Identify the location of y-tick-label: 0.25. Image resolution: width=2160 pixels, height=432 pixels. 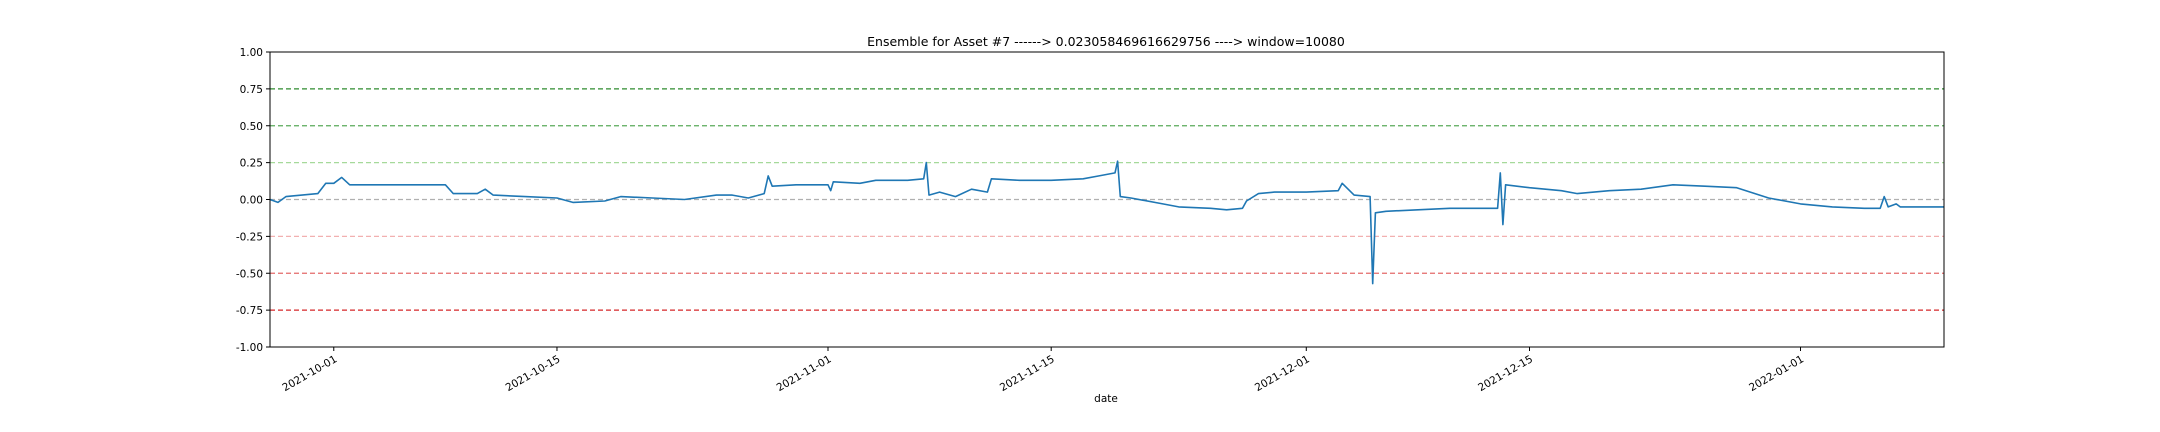
(251, 164).